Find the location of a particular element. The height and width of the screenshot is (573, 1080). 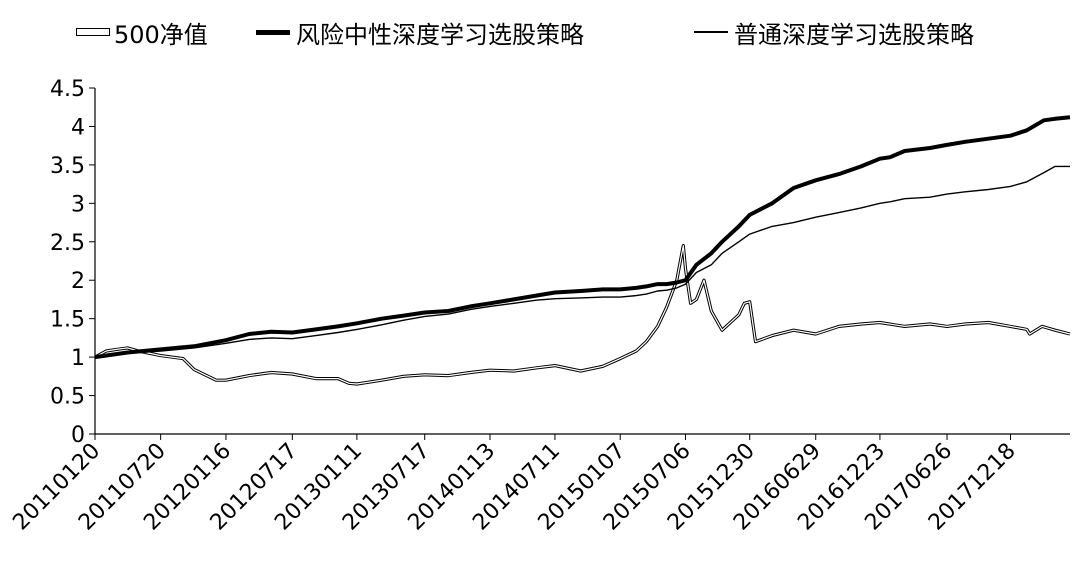

y-tick-label: 2.5 is located at coordinates (67, 243).